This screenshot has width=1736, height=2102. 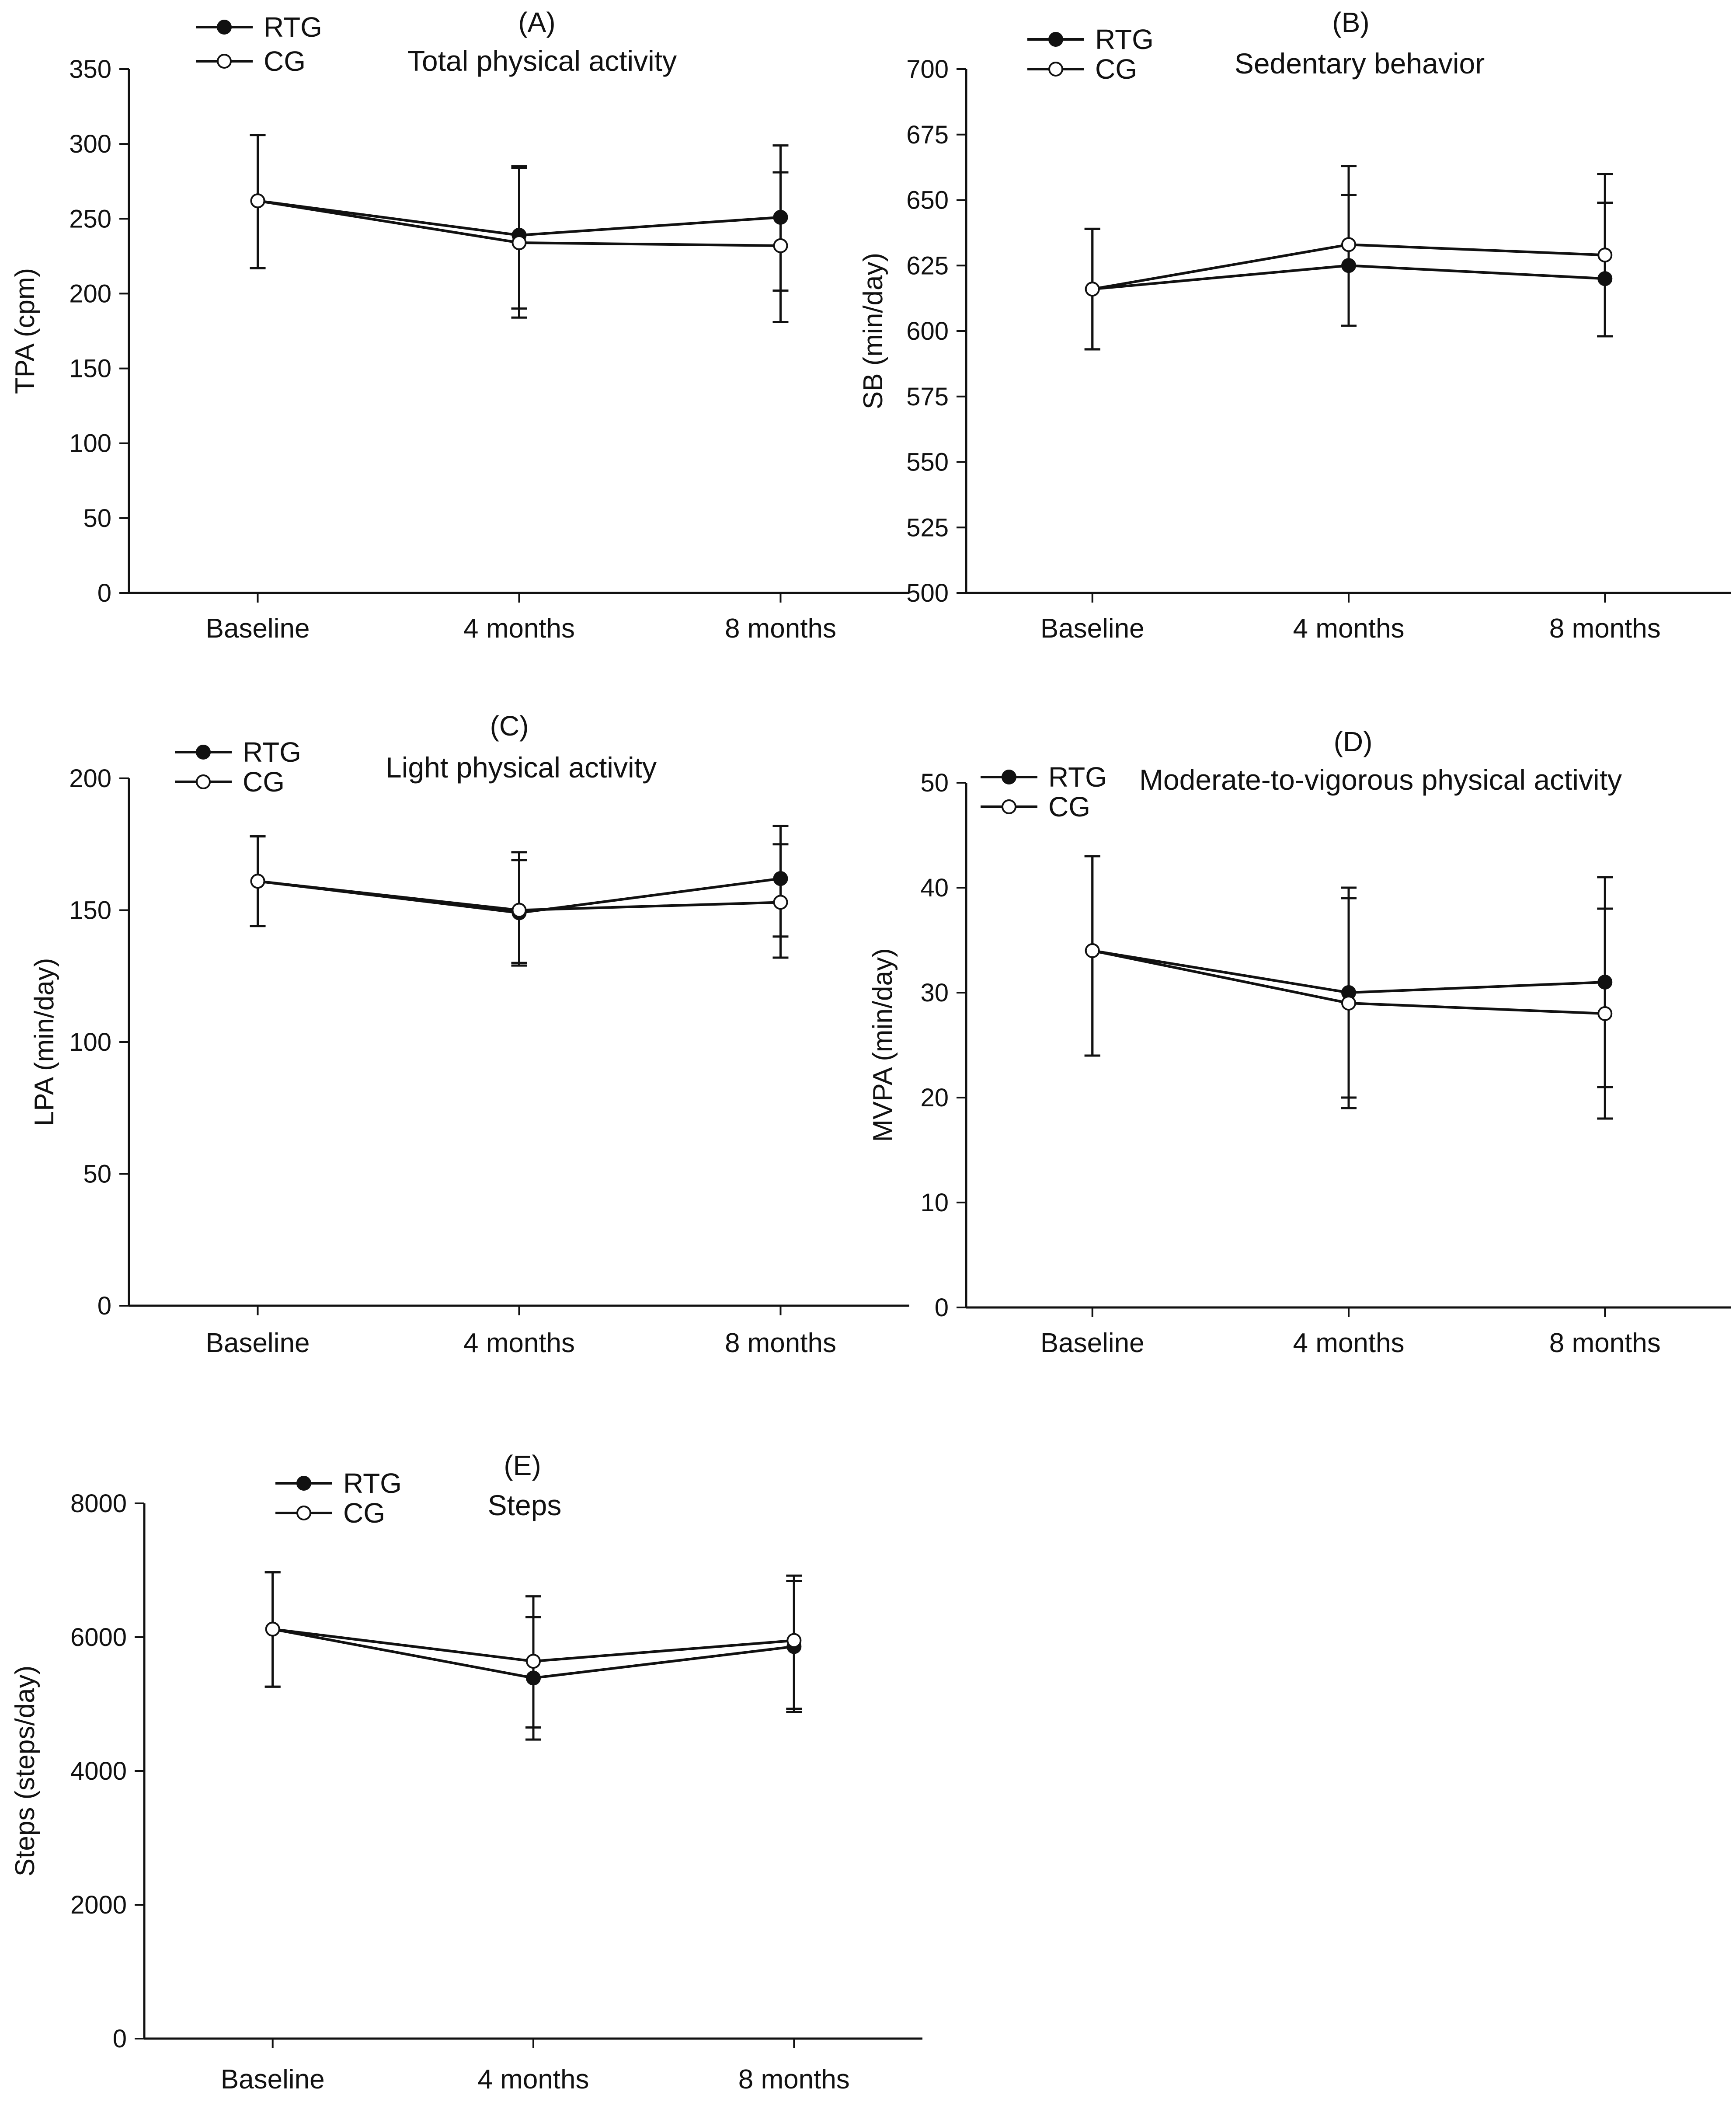 What do you see at coordinates (934, 1203) in the screenshot?
I see `y-tick-label: 10` at bounding box center [934, 1203].